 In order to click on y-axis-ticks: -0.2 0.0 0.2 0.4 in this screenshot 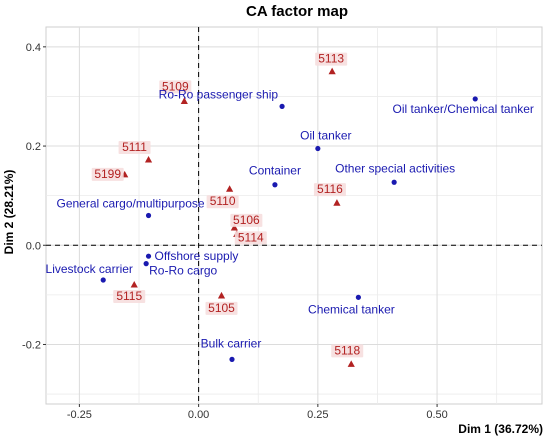, I will do `click(34, 196)`.